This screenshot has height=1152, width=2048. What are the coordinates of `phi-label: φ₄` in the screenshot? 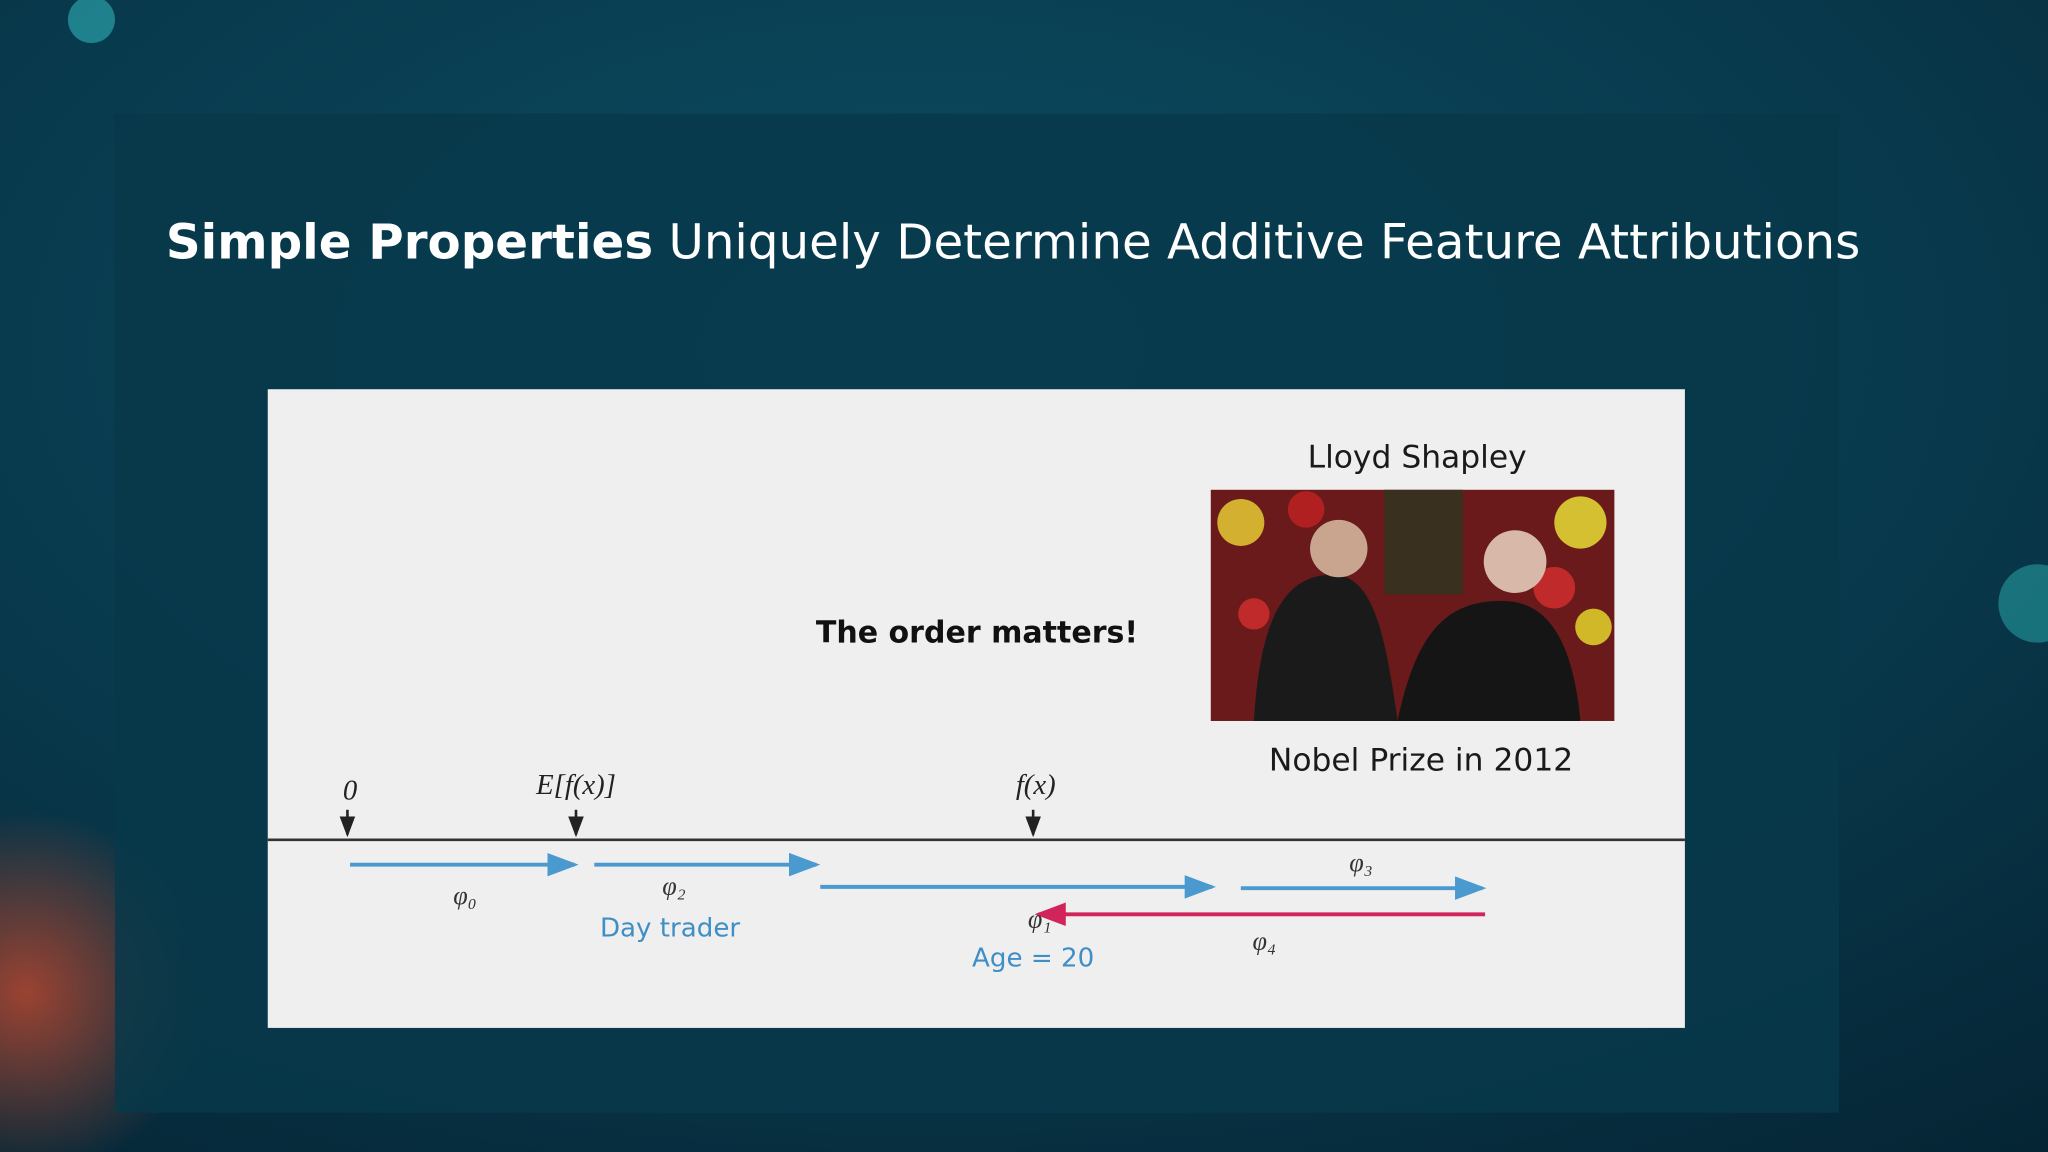 It's located at (1265, 941).